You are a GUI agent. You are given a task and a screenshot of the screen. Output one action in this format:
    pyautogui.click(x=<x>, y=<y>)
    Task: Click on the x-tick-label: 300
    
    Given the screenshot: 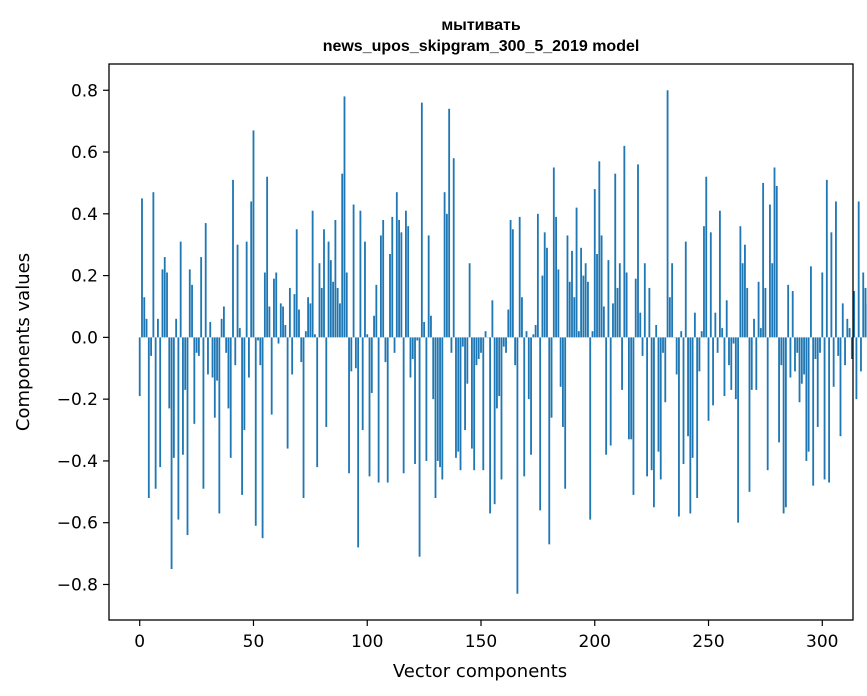 What is the action you would take?
    pyautogui.click(x=822, y=642)
    